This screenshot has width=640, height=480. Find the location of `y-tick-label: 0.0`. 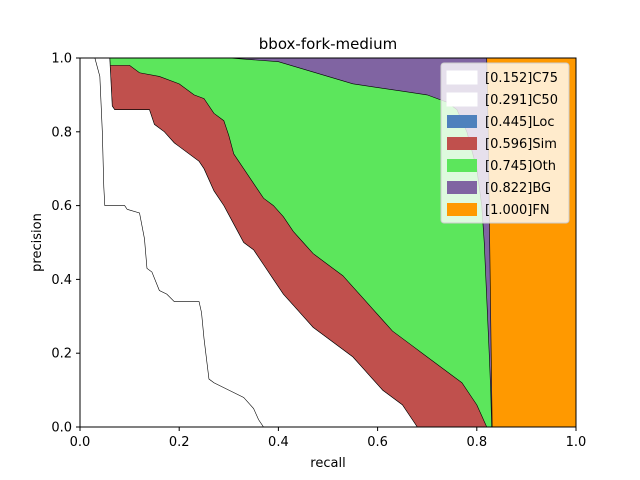

y-tick-label: 0.0 is located at coordinates (61, 428).